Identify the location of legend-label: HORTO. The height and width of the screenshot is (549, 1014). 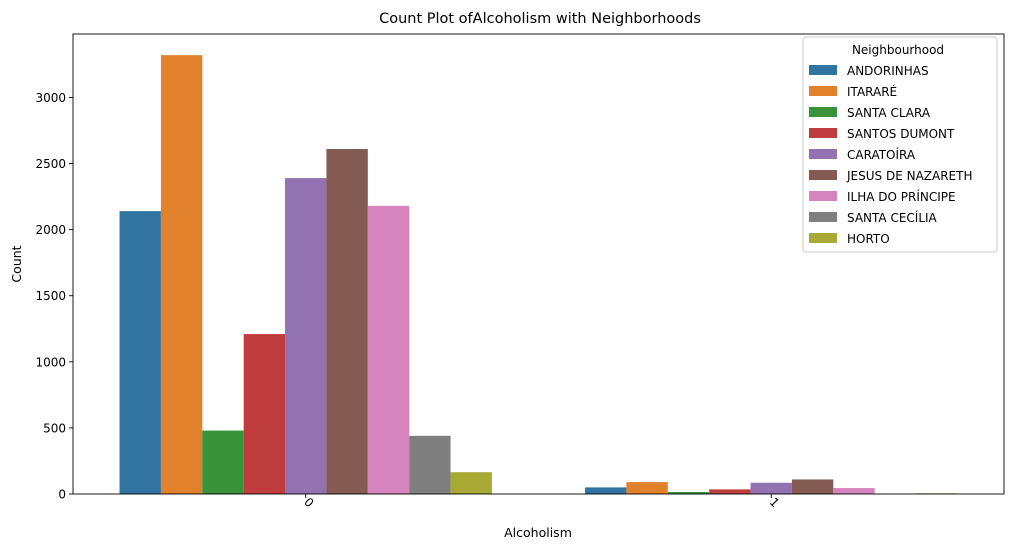
(868, 239).